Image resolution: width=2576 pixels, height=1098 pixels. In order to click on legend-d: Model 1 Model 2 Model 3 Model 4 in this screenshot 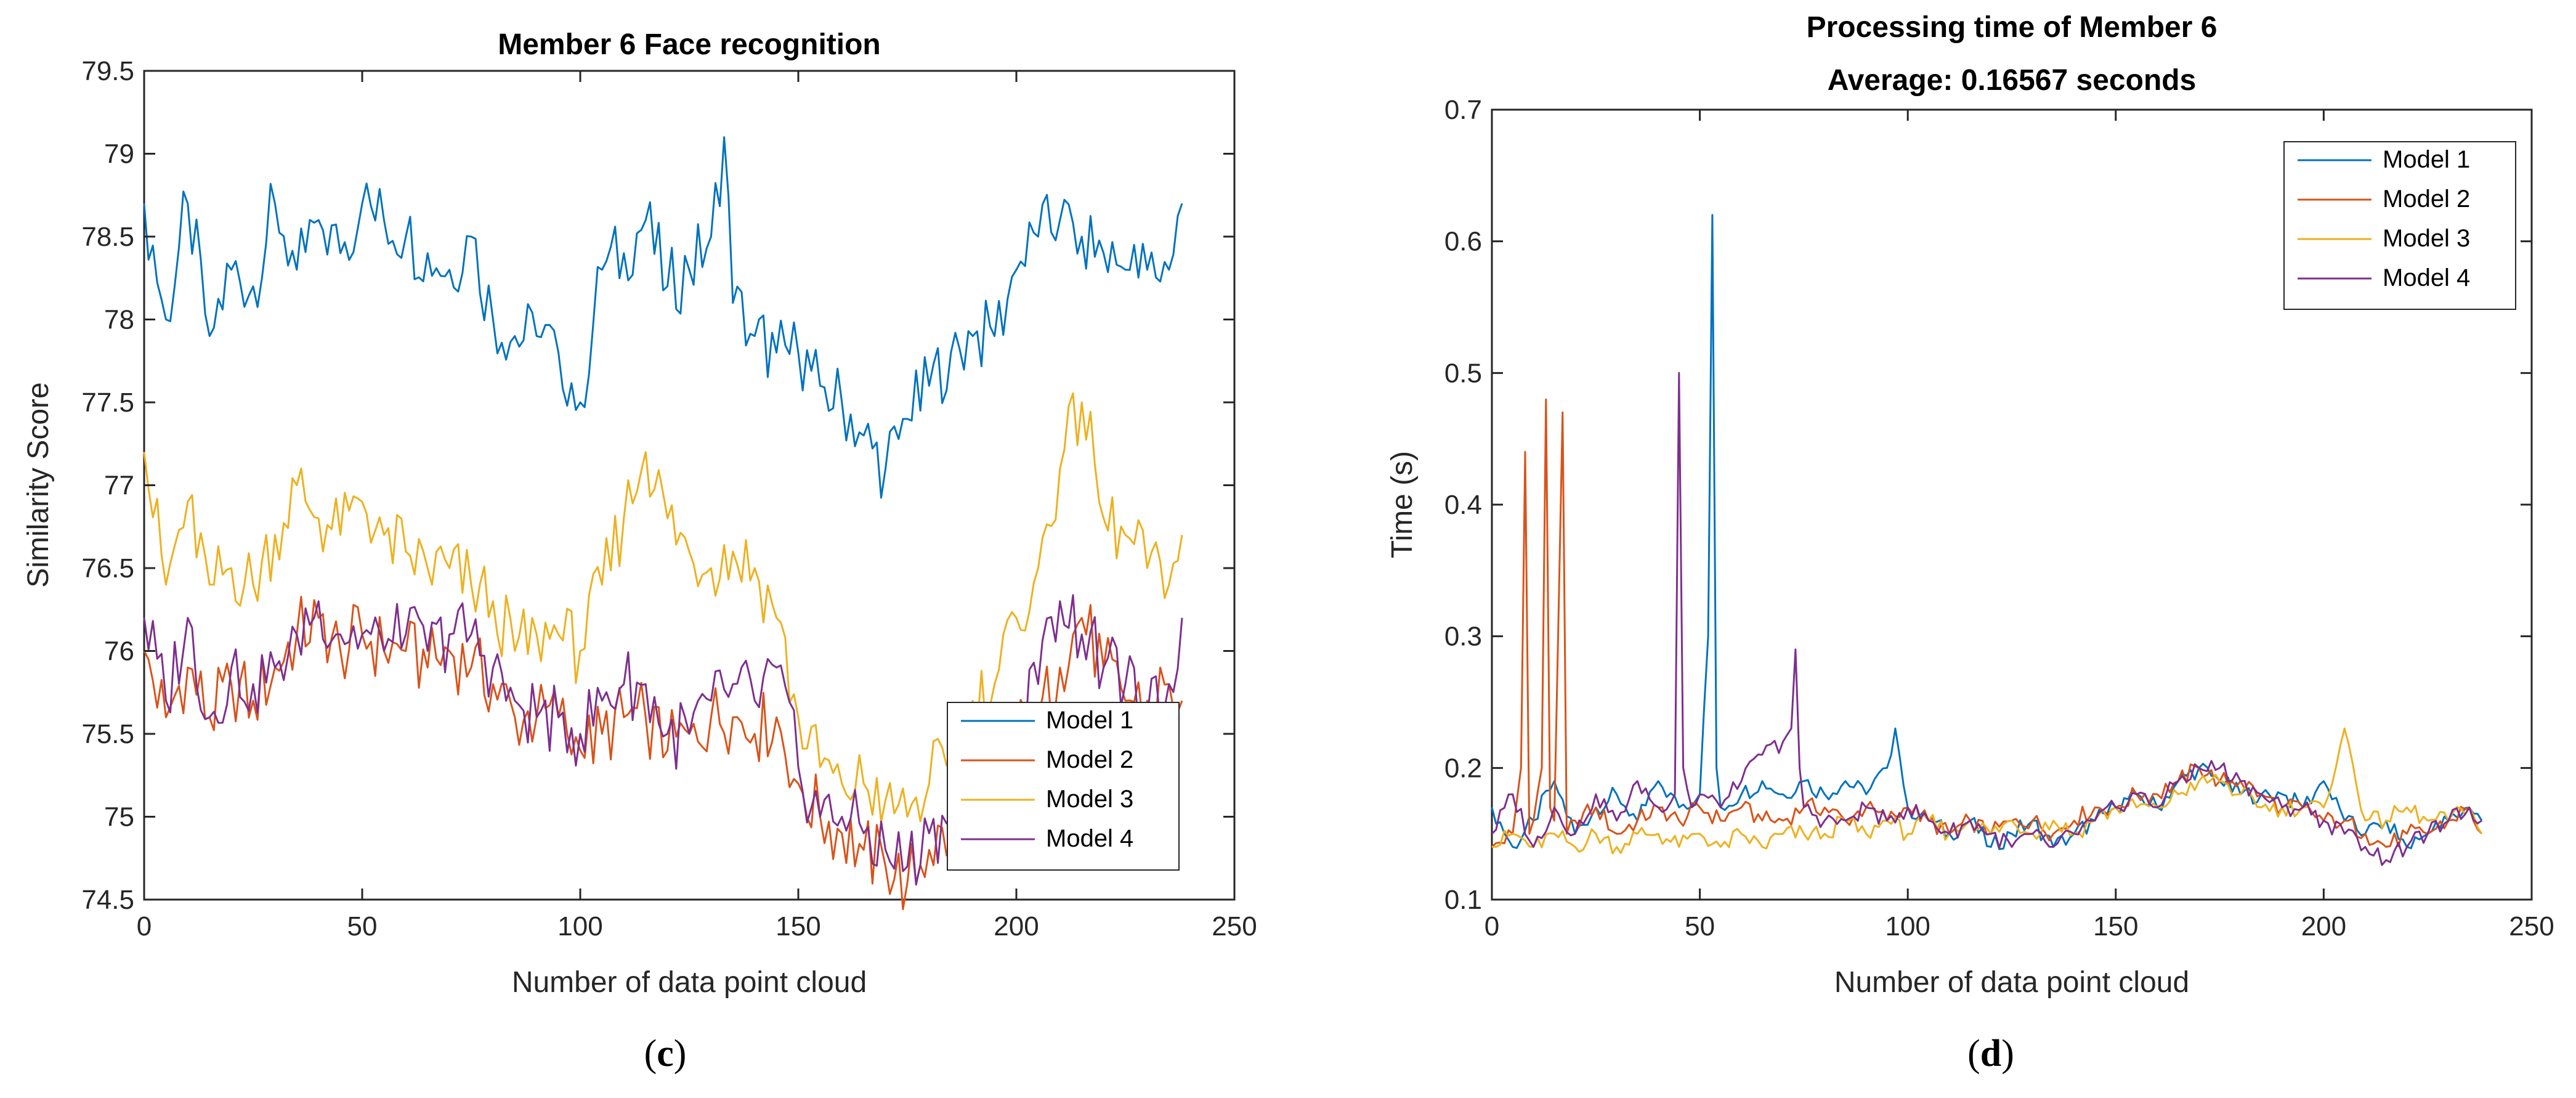, I will do `click(2399, 225)`.